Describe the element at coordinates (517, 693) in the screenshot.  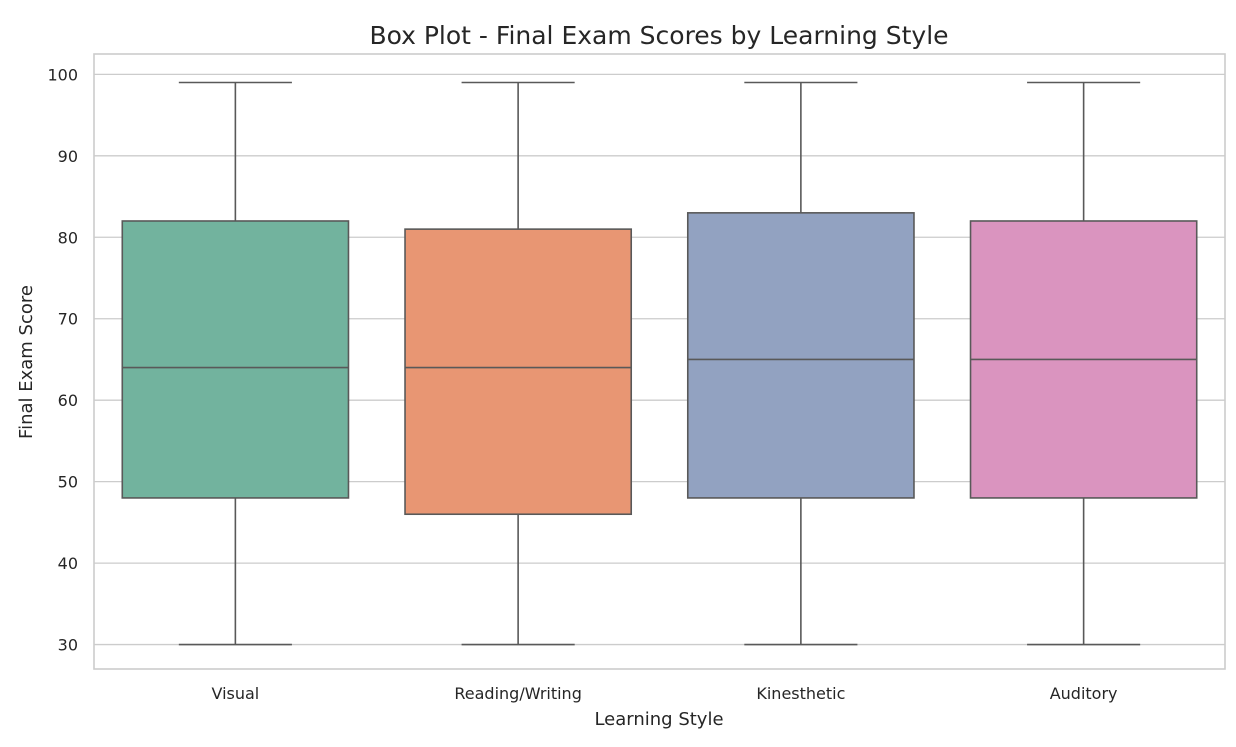
I see `x-tick-label-reading-writing: Reading/Writing` at that location.